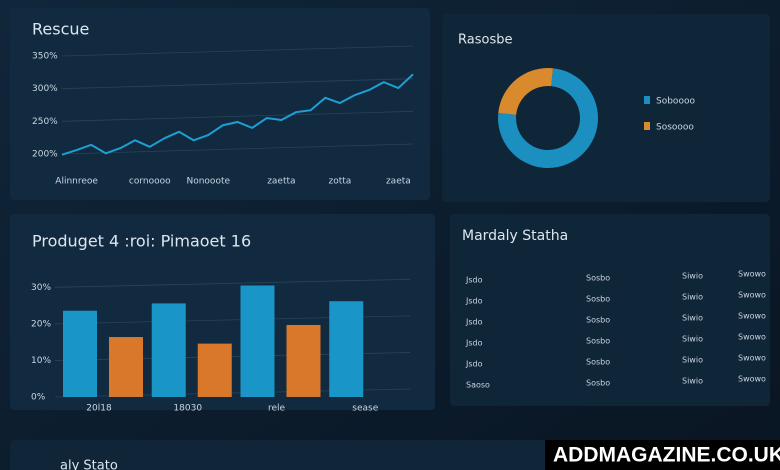  Describe the element at coordinates (38, 398) in the screenshot. I see `y-tick-label: 0%` at that location.